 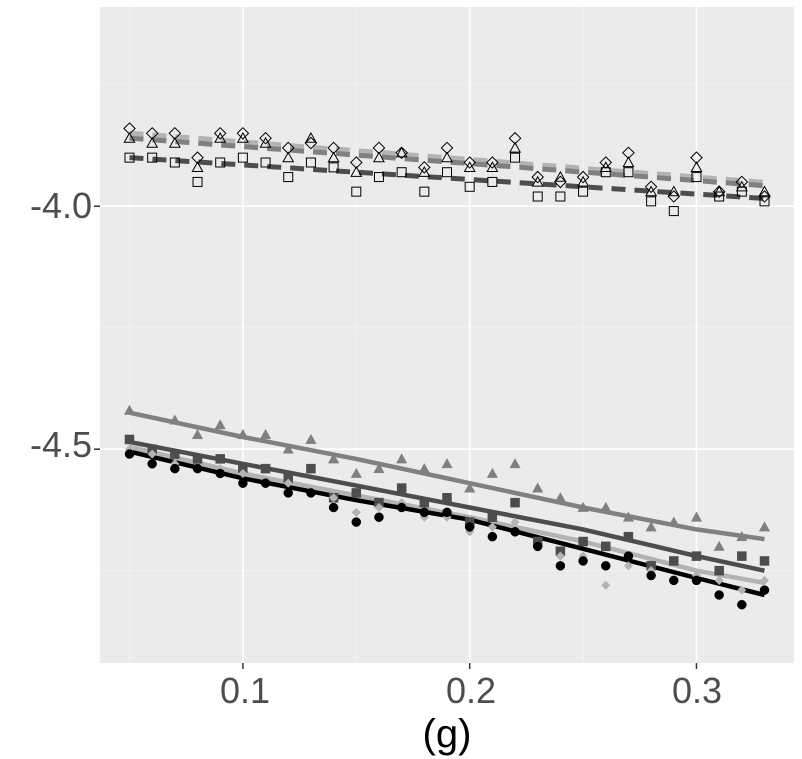 I want to click on y-tick-label: -4.5, so click(x=61, y=444).